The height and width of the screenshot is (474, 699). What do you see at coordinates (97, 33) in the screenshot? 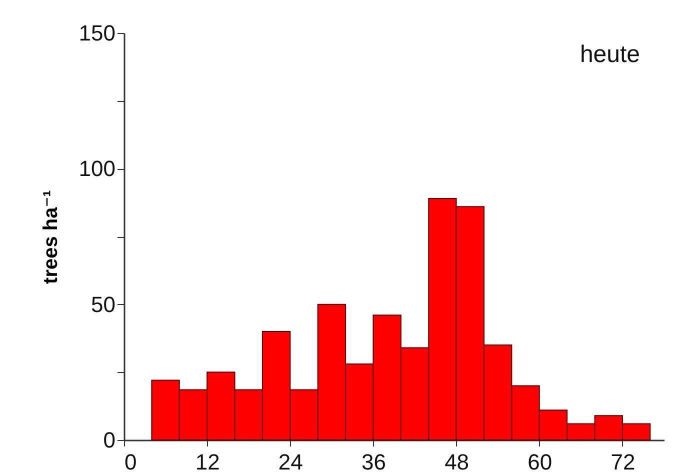
I see `y-tick-label: 150` at bounding box center [97, 33].